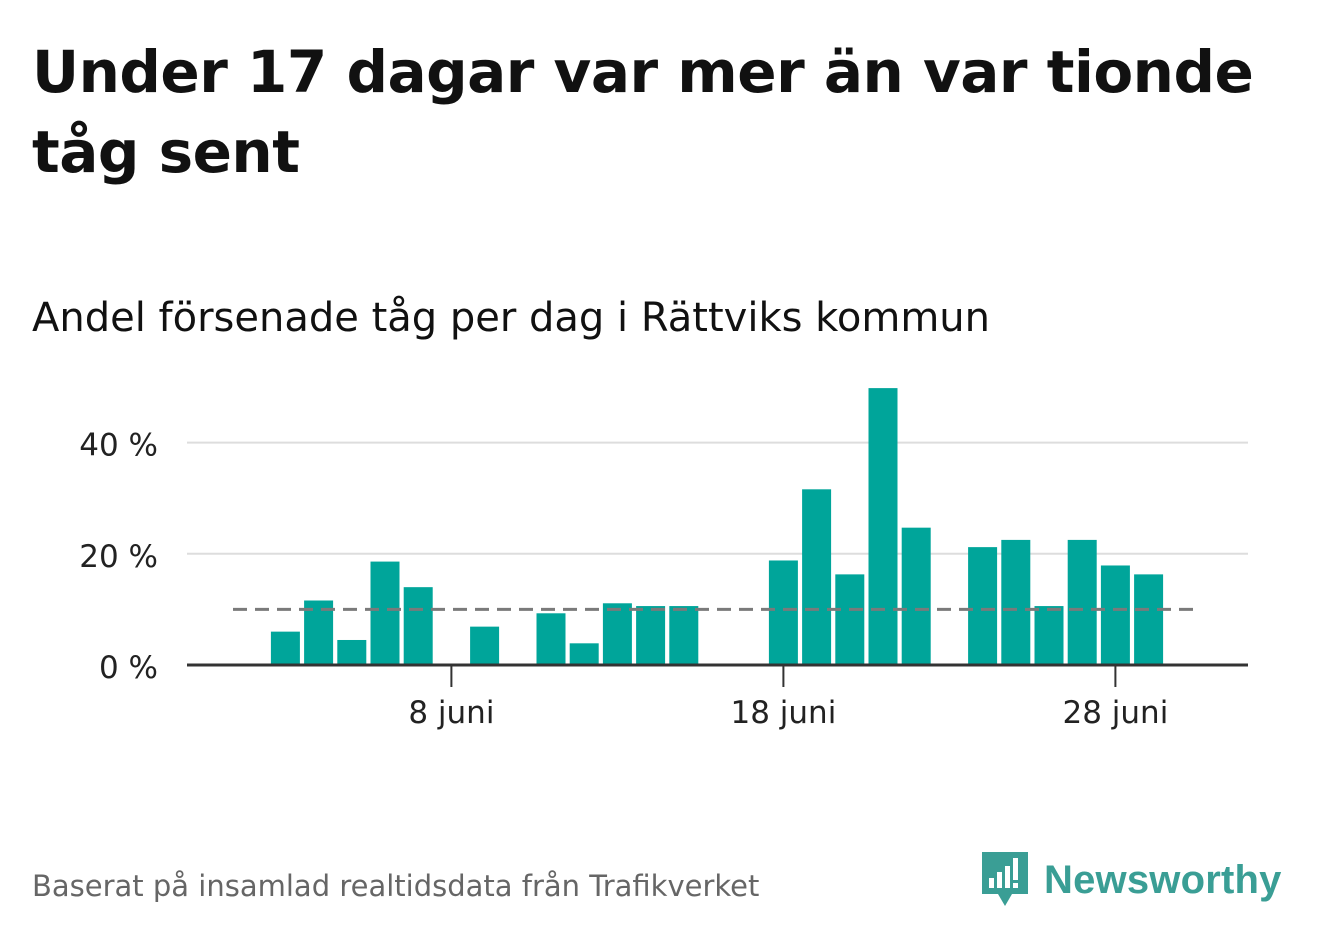  Describe the element at coordinates (1115, 713) in the screenshot. I see `x-tick-label: 28 juni` at that location.